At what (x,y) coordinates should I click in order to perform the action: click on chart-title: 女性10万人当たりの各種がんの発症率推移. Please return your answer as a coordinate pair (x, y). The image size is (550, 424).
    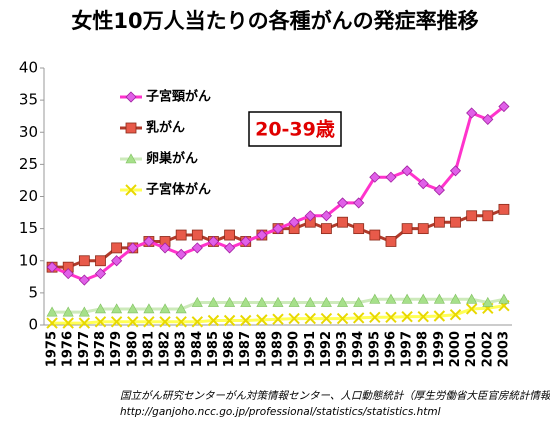
    Looking at the image, I should click on (274, 21).